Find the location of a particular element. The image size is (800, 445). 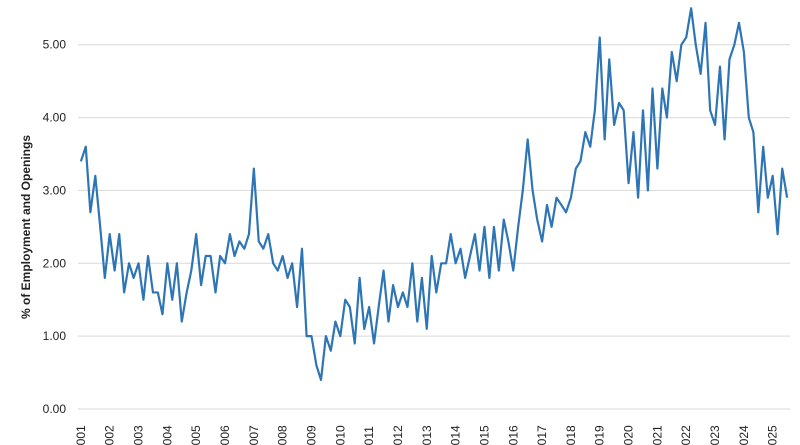

y-tick-label: 1.00 is located at coordinates (55, 336).